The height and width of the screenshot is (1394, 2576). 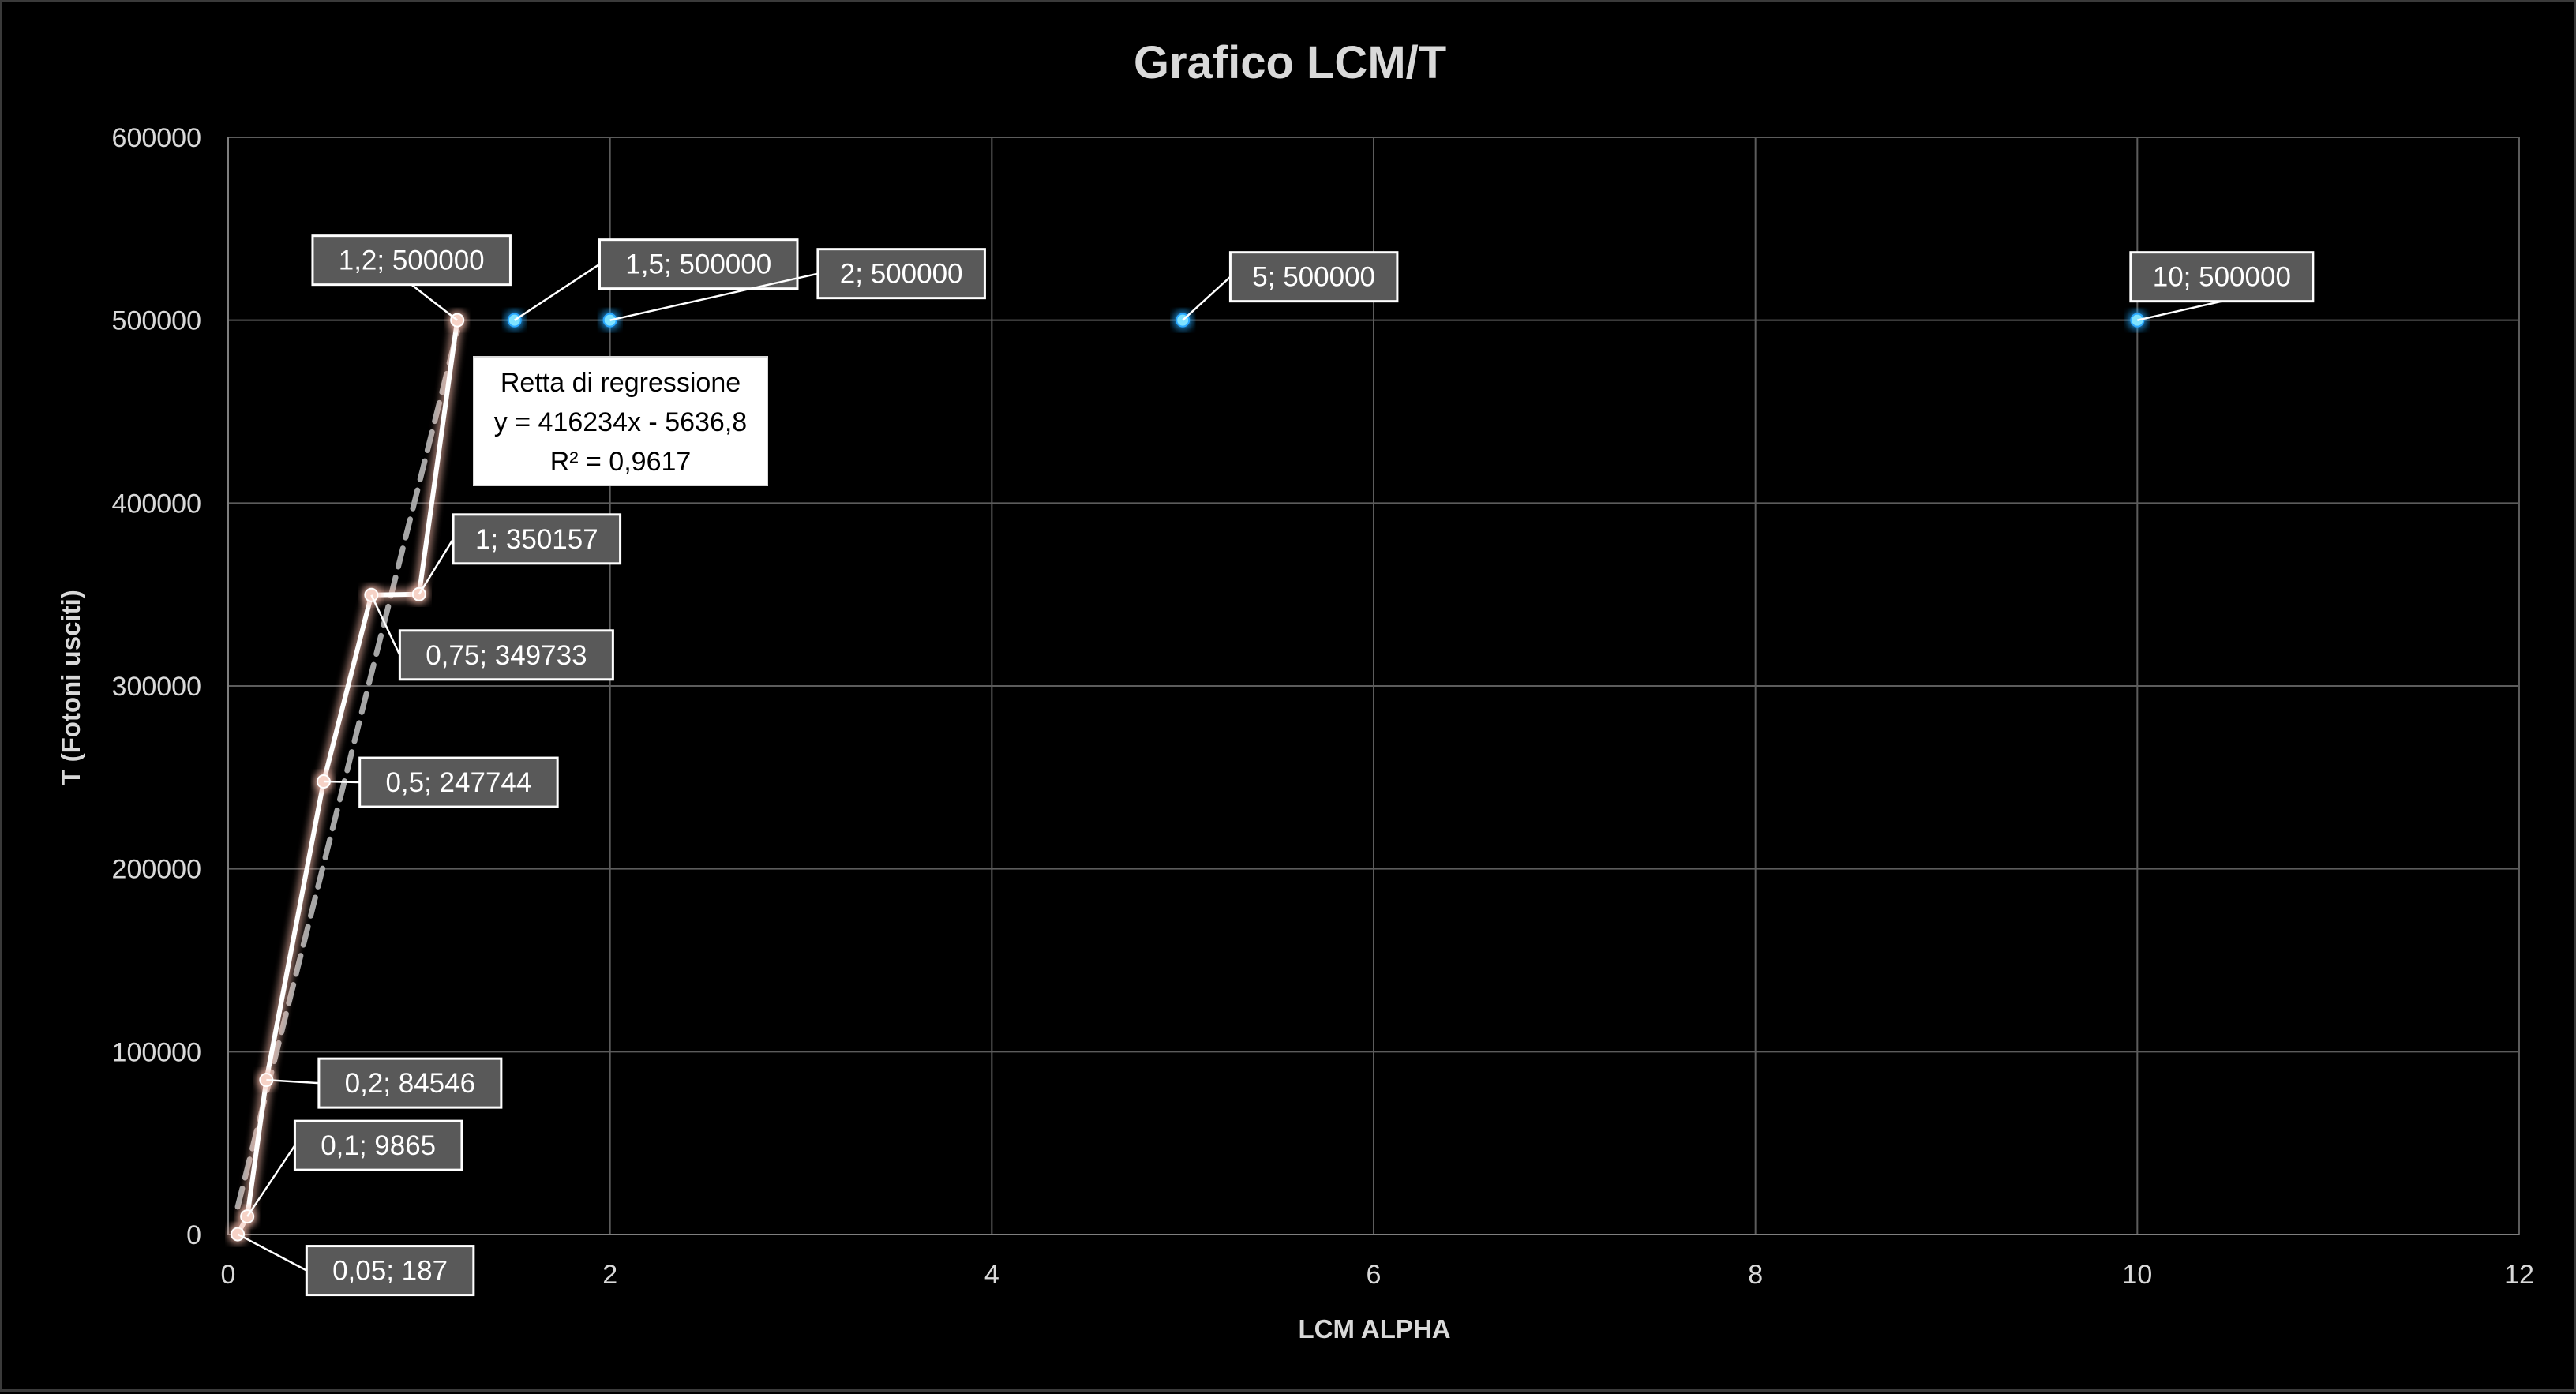 What do you see at coordinates (156, 687) in the screenshot?
I see `y-tick-label: 300000` at bounding box center [156, 687].